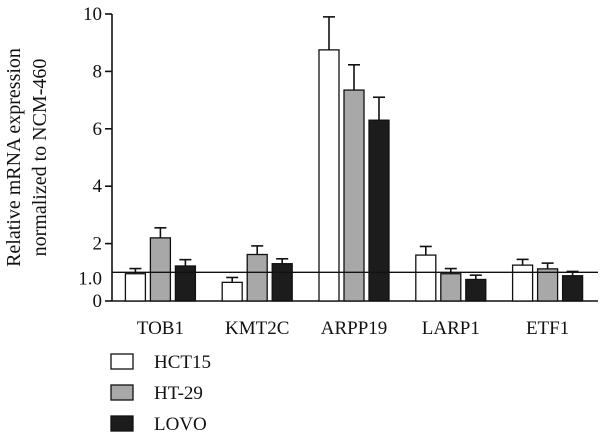  I want to click on category-label: ARPP19, so click(354, 328).